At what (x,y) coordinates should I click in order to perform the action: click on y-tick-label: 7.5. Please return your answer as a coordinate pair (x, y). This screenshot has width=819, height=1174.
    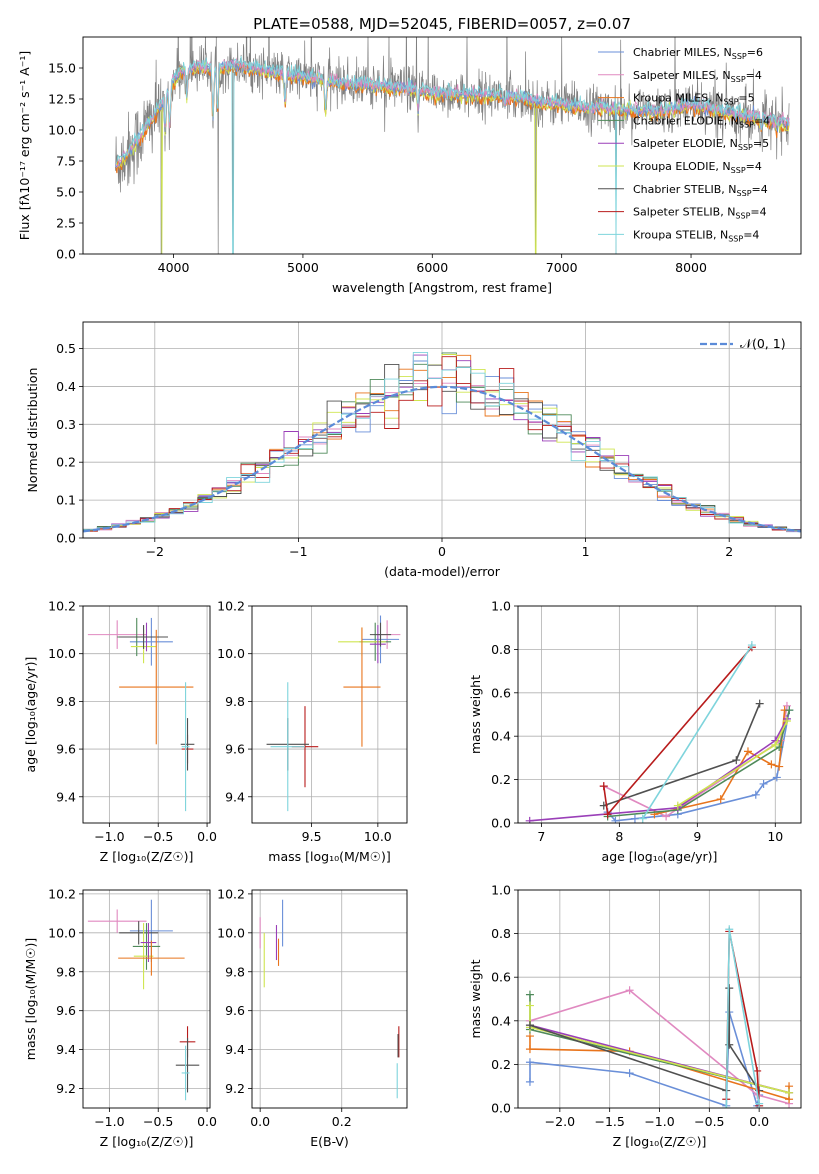
    Looking at the image, I should click on (66, 161).